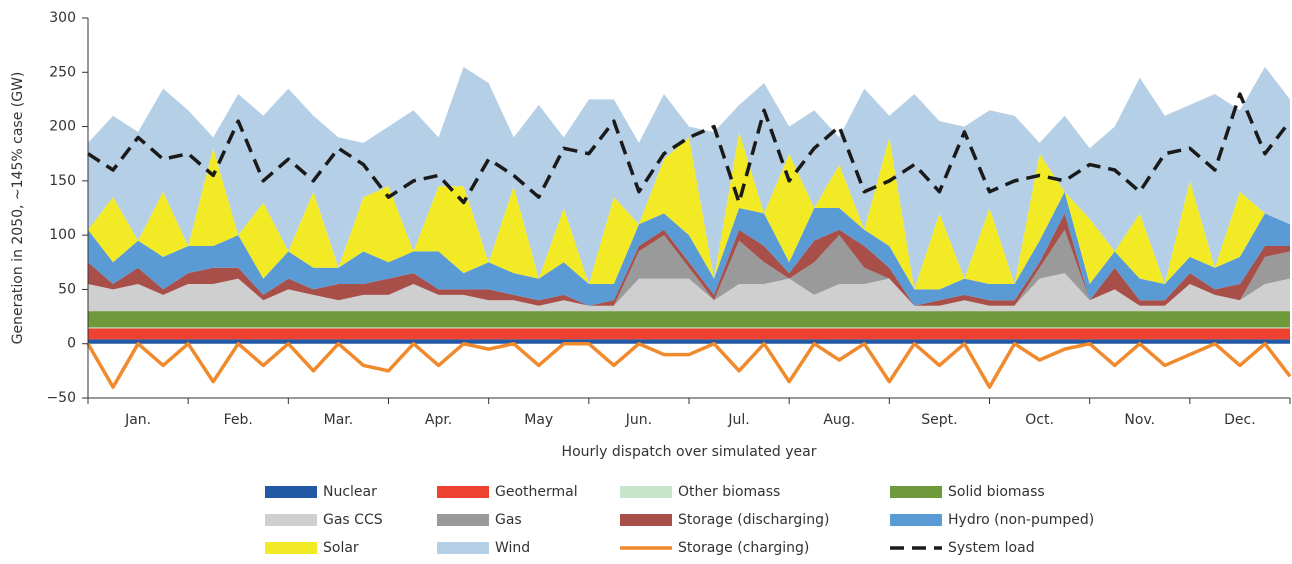 The height and width of the screenshot is (564, 1292). Describe the element at coordinates (67, 289) in the screenshot. I see `y-tick-label: 50` at that location.